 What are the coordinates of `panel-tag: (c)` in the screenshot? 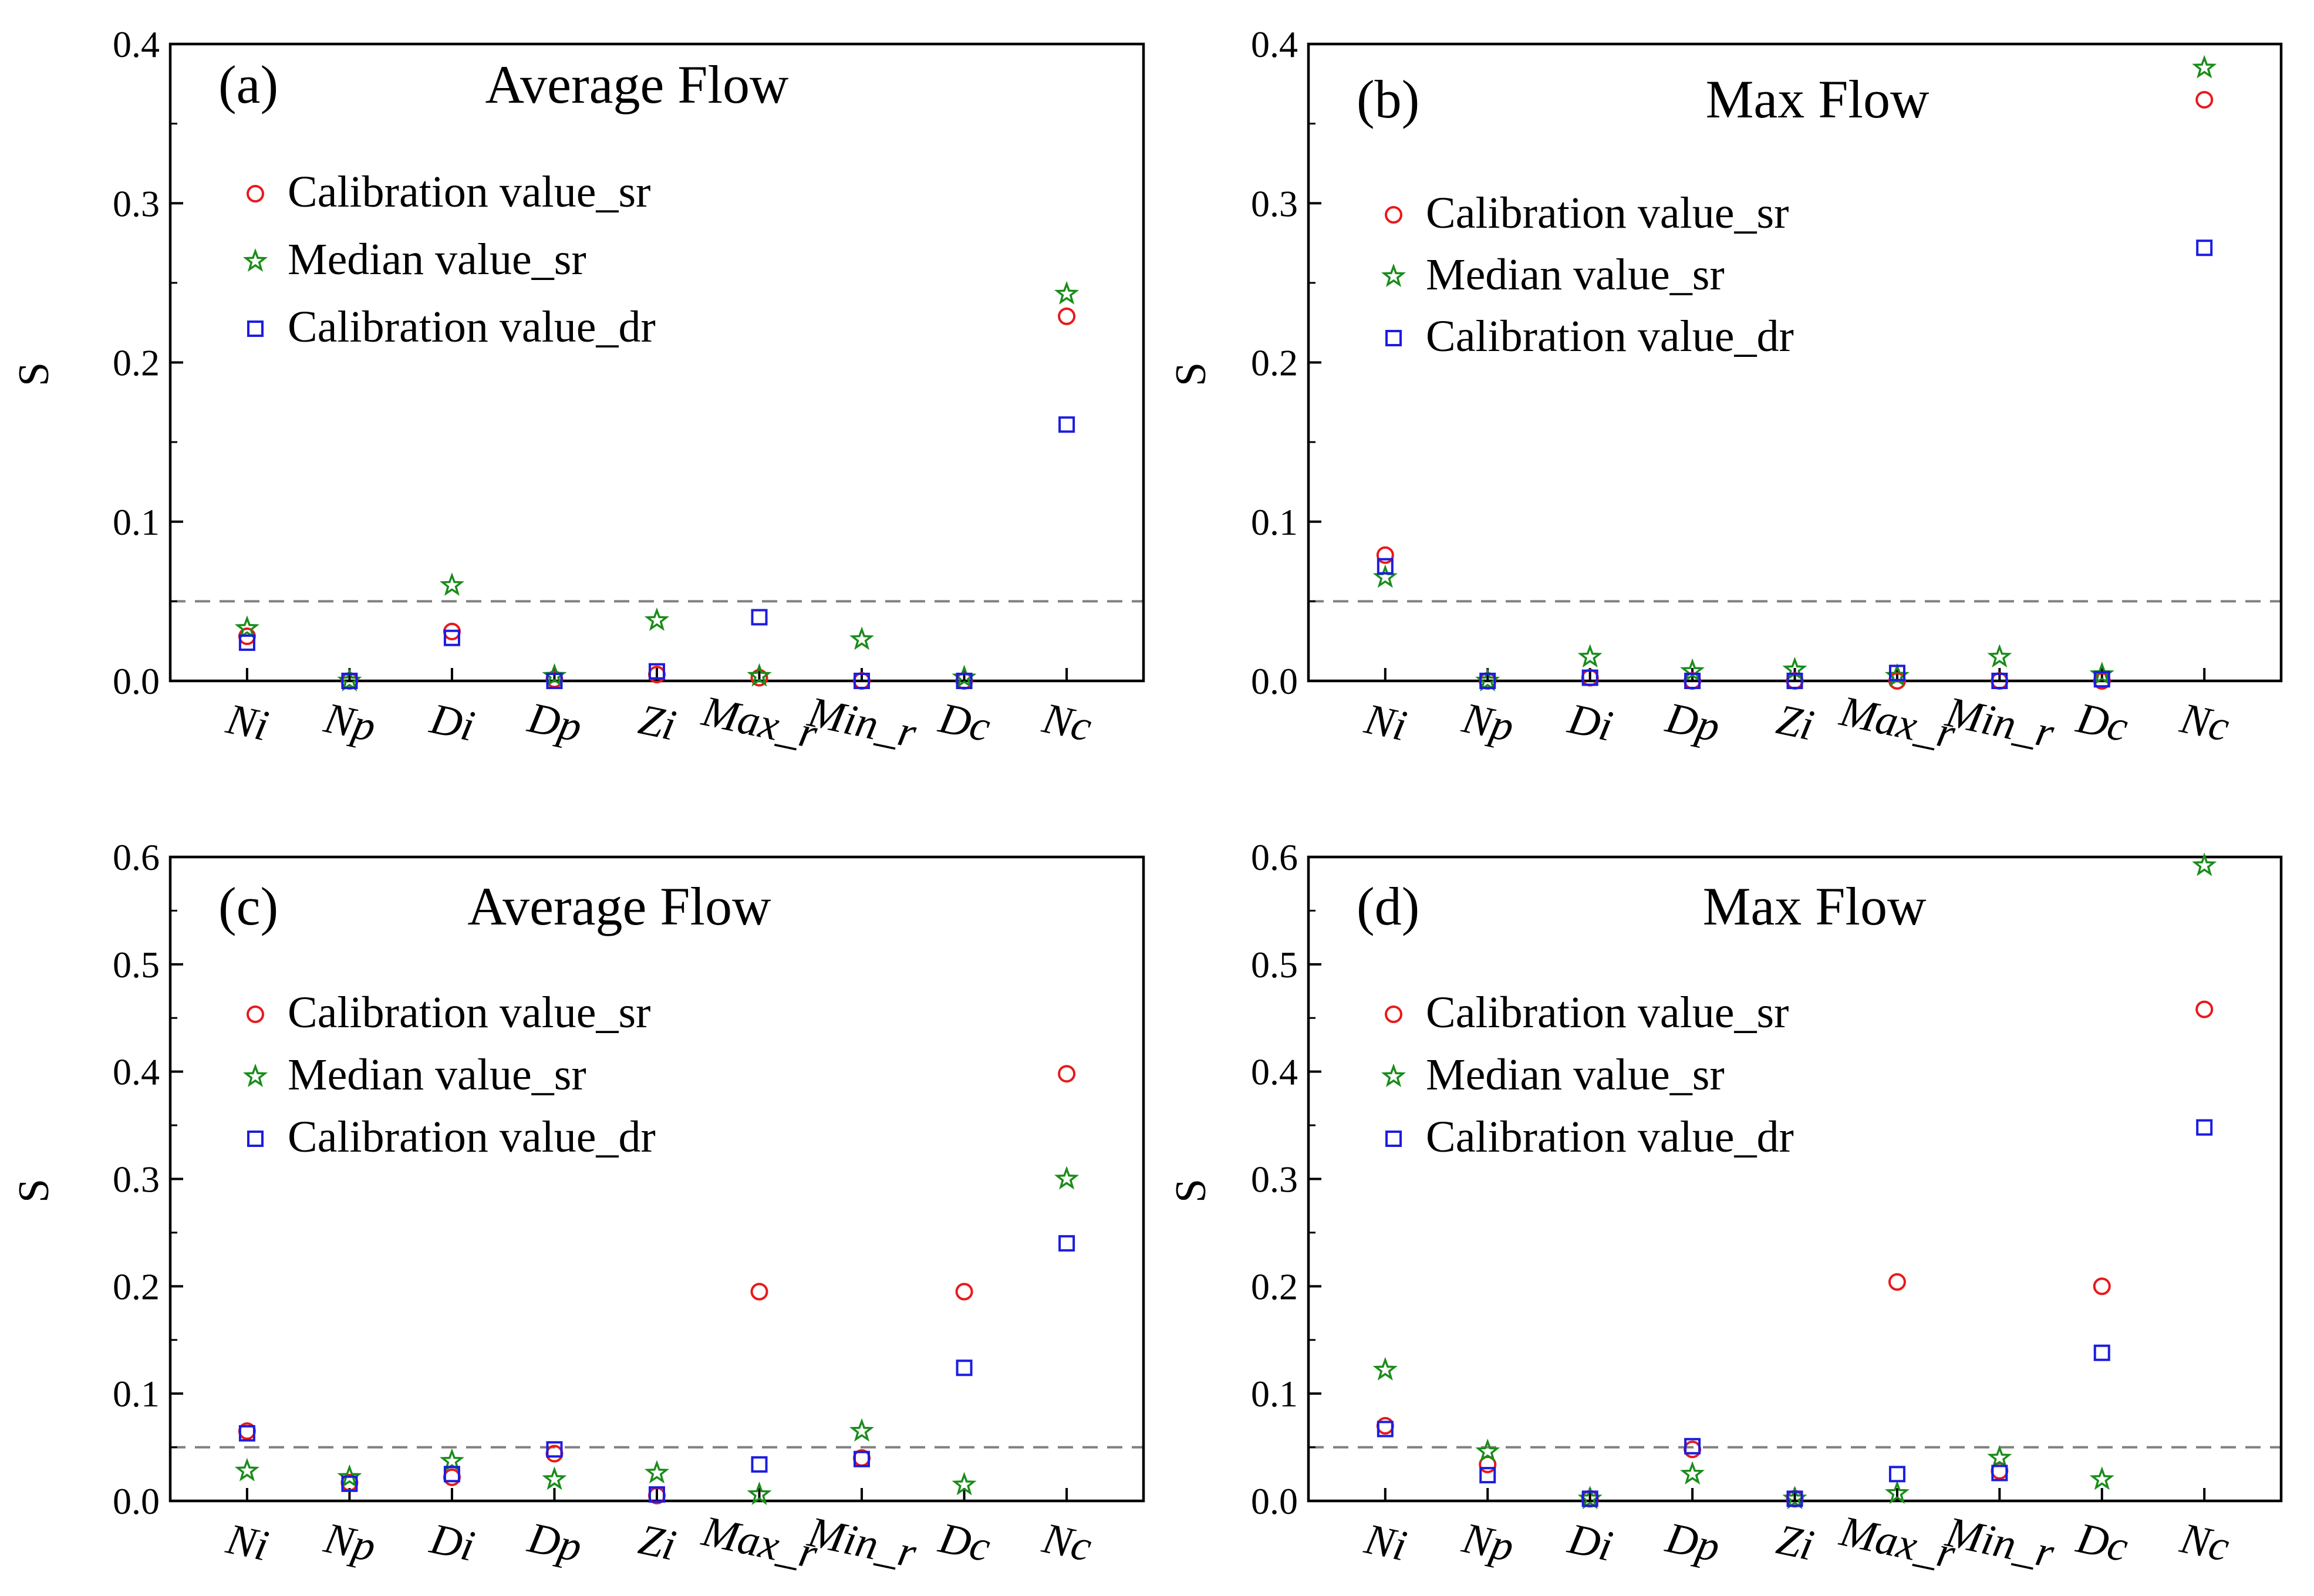 It's located at (248, 906).